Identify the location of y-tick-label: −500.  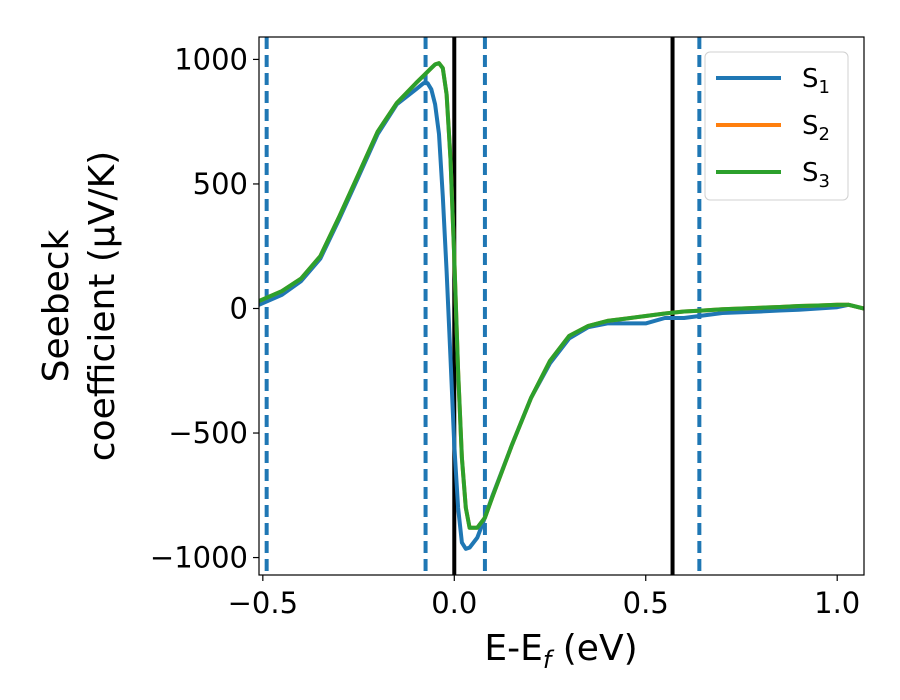
(208, 433).